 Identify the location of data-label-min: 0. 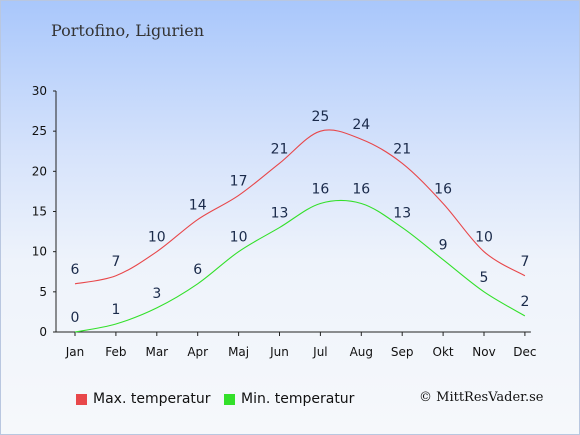
(75, 318).